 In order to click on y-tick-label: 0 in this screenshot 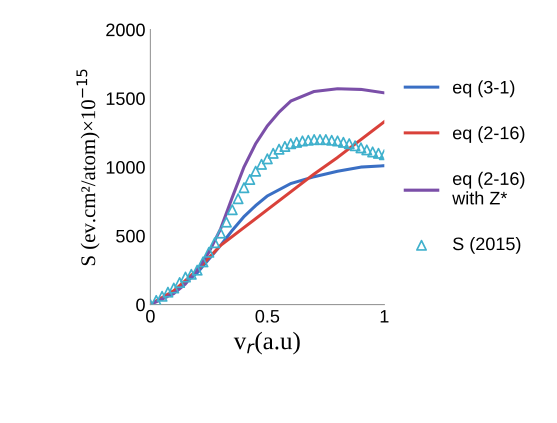, I will do `click(140, 305)`.